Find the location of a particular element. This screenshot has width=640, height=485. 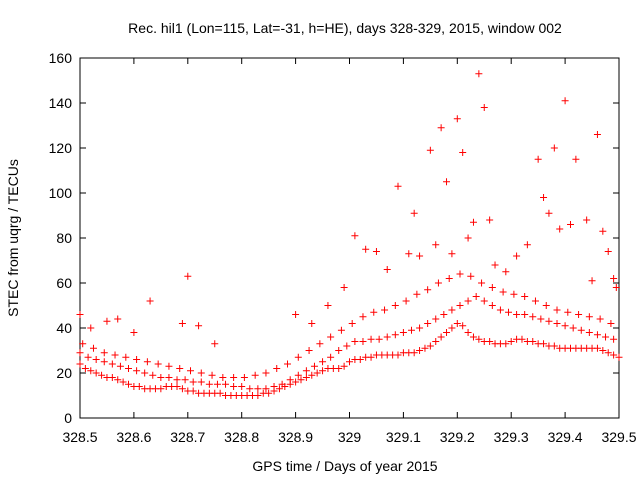

x-tick-label: 328.8 is located at coordinates (241, 437).